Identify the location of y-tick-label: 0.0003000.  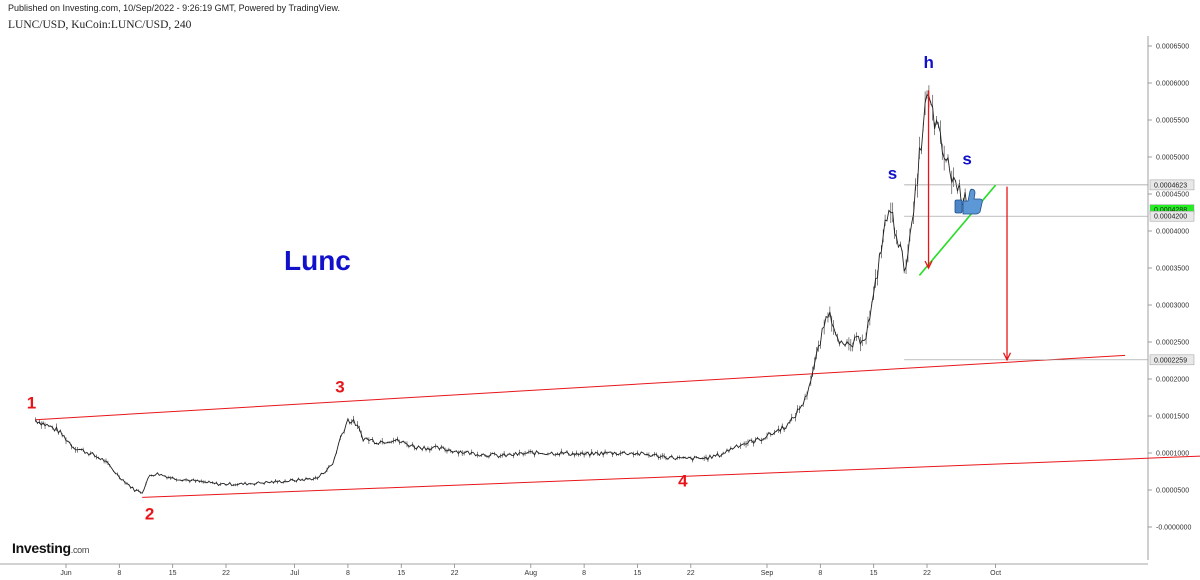
(1172, 306).